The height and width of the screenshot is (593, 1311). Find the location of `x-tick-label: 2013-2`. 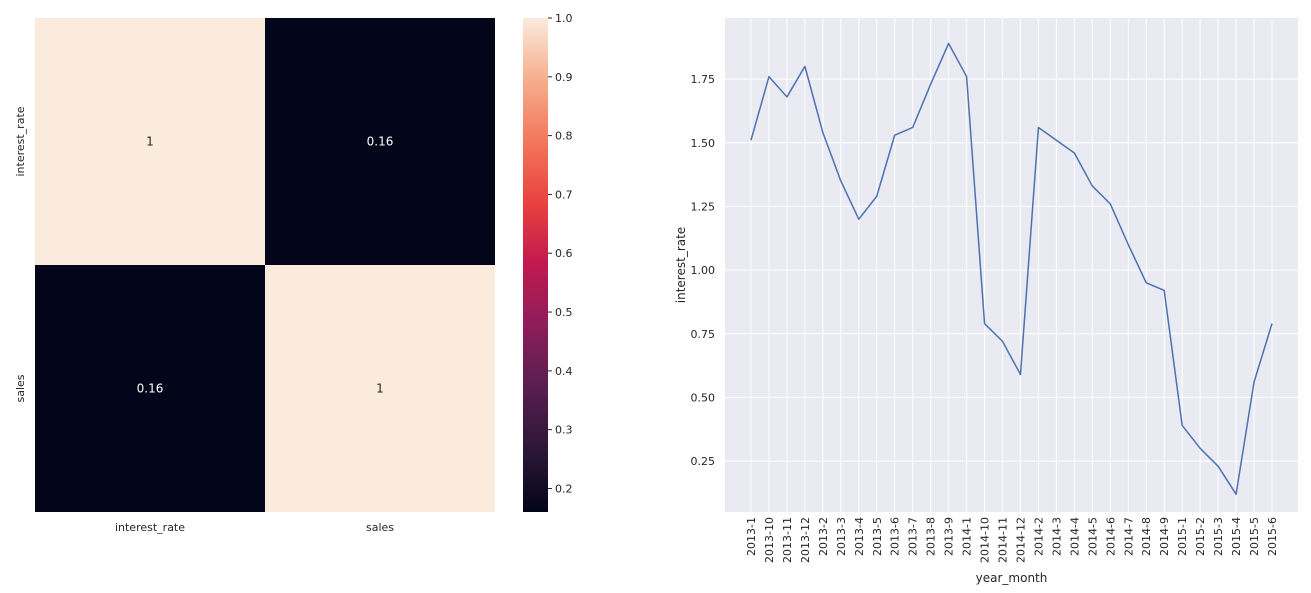

x-tick-label: 2013-2 is located at coordinates (823, 536).